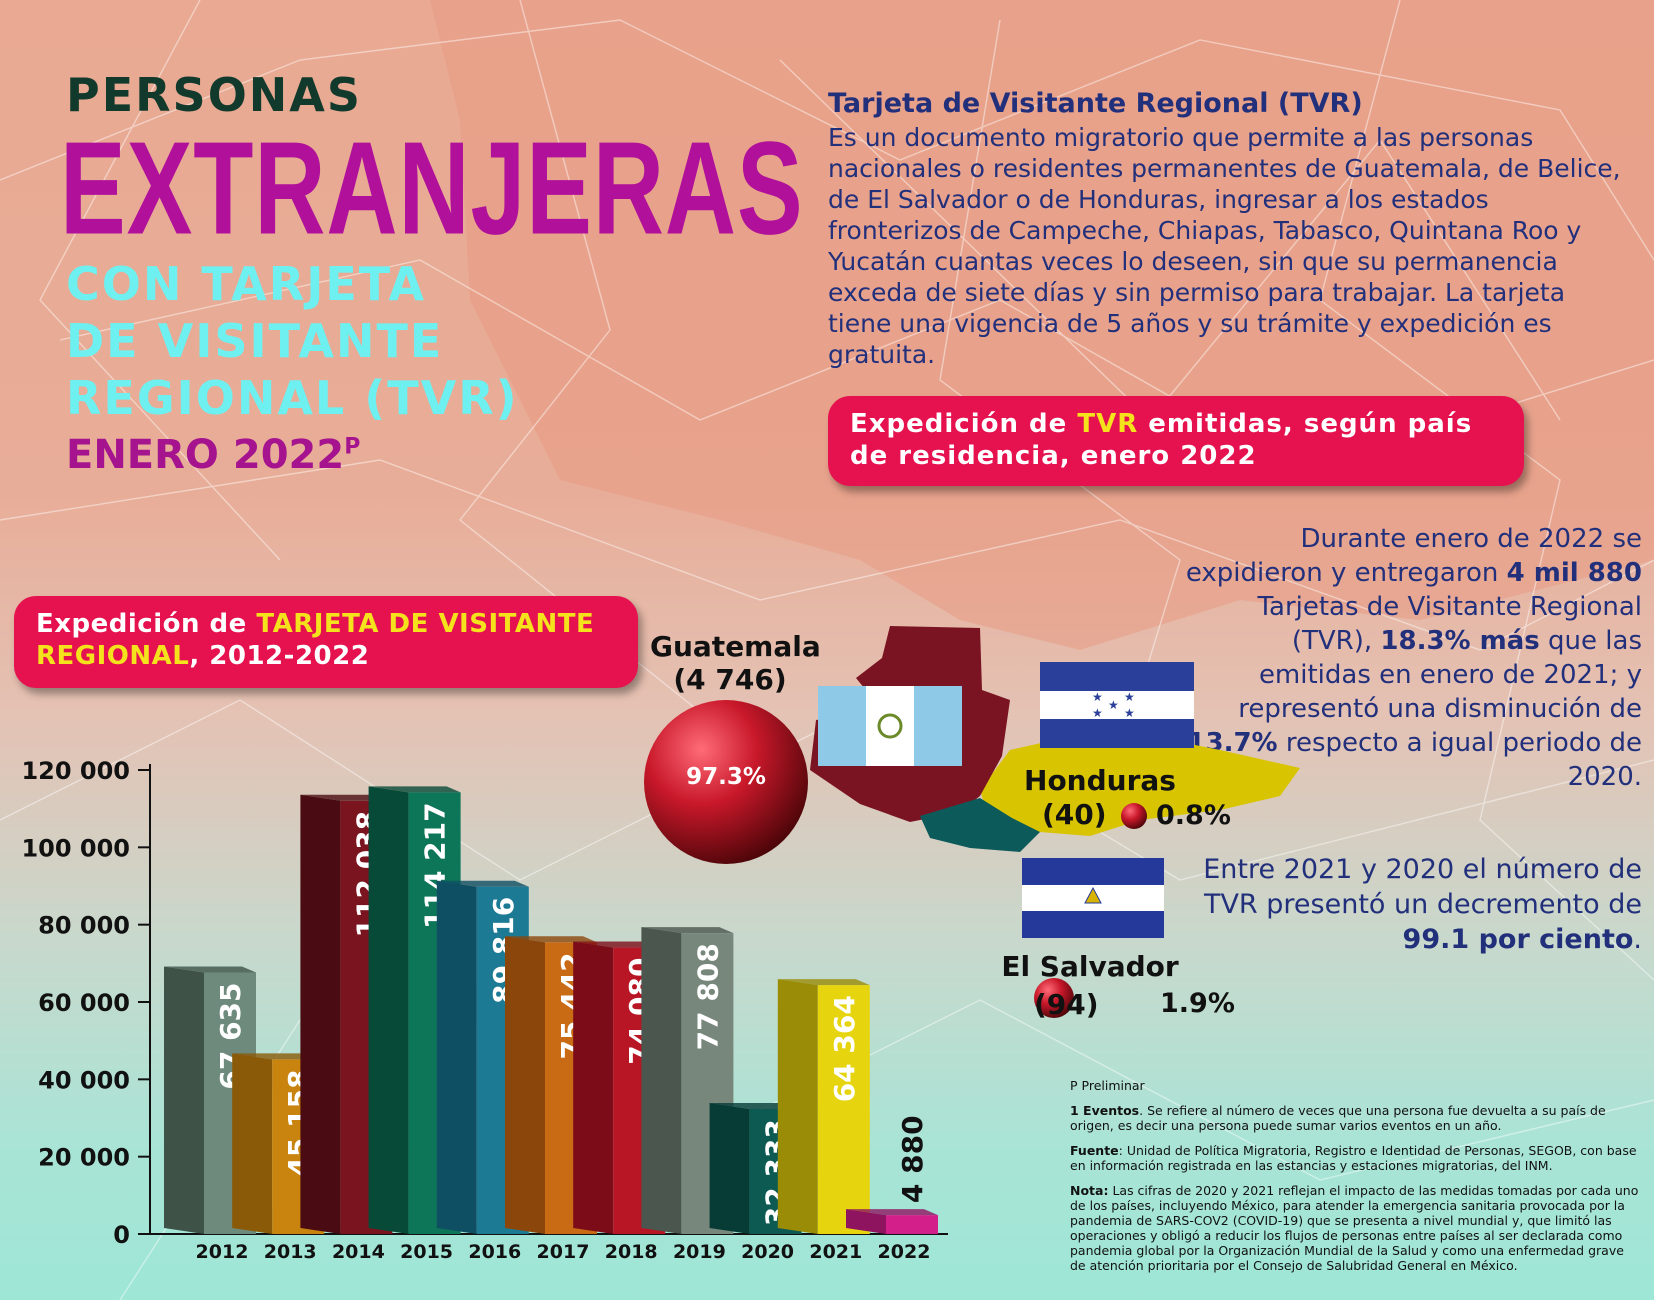 The width and height of the screenshot is (1654, 1300). Describe the element at coordinates (1089, 1190) in the screenshot. I see `note-nota-label: Nota:` at that location.